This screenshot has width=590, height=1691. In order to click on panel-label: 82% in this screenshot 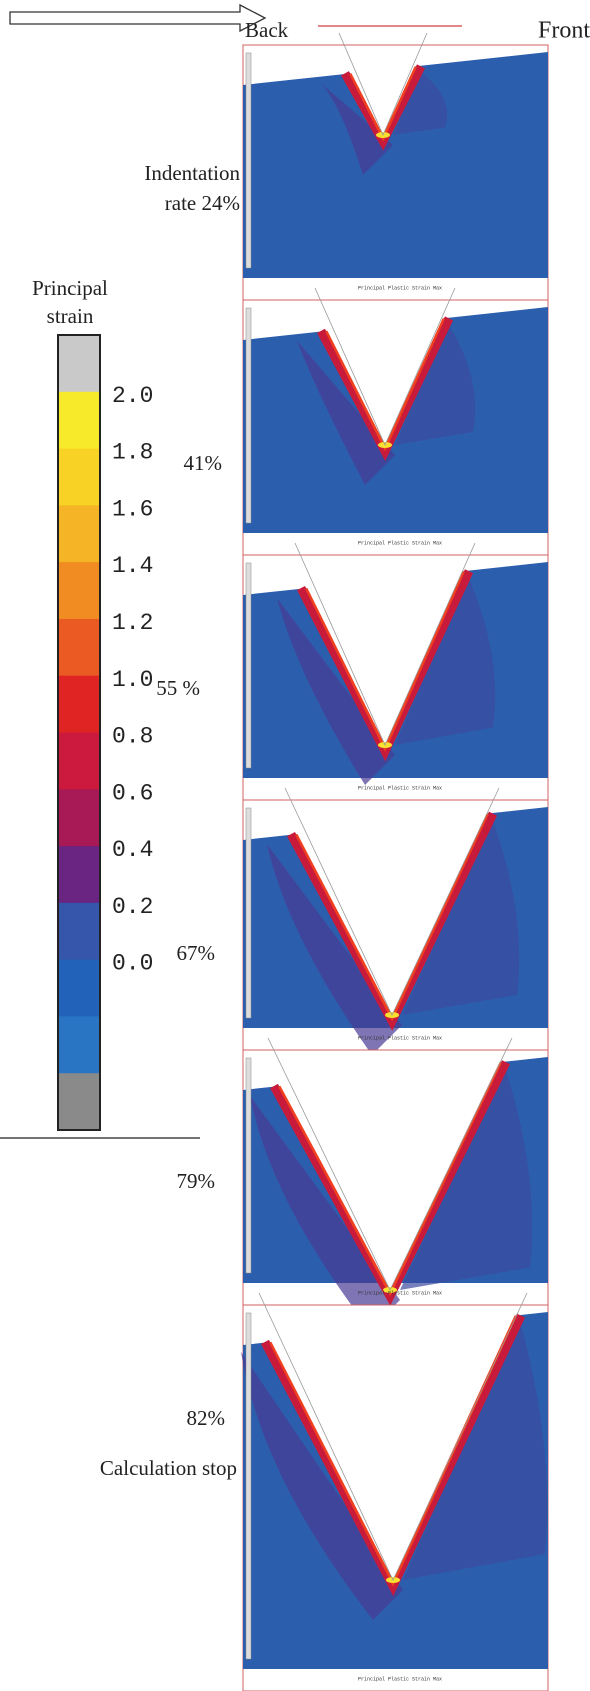, I will do `click(206, 1418)`.